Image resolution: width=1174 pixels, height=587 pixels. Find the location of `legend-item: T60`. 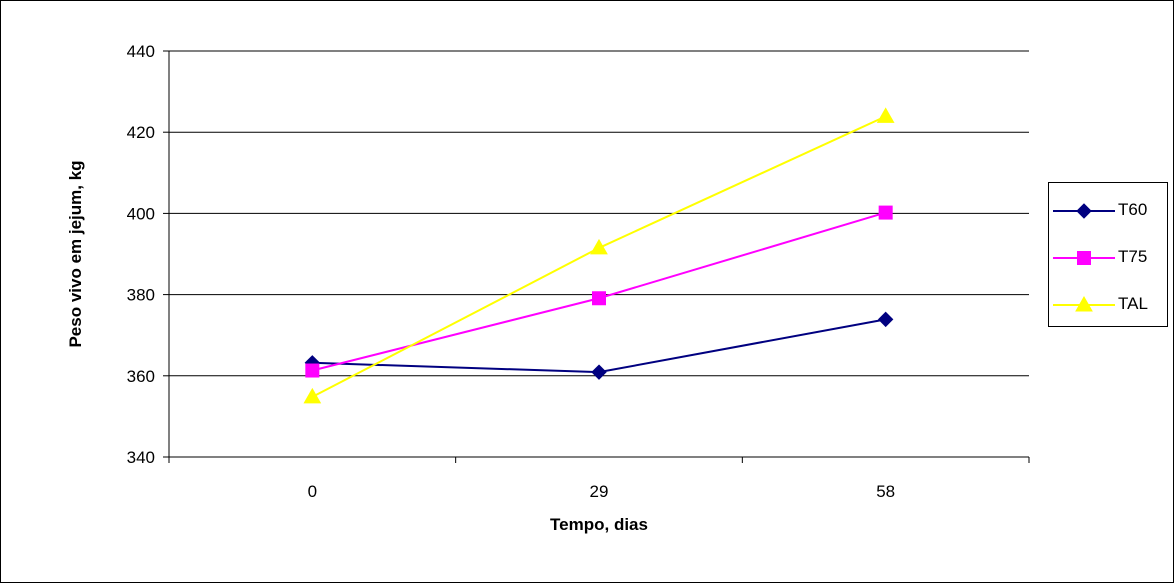

legend-item: T60 is located at coordinates (1108, 210).